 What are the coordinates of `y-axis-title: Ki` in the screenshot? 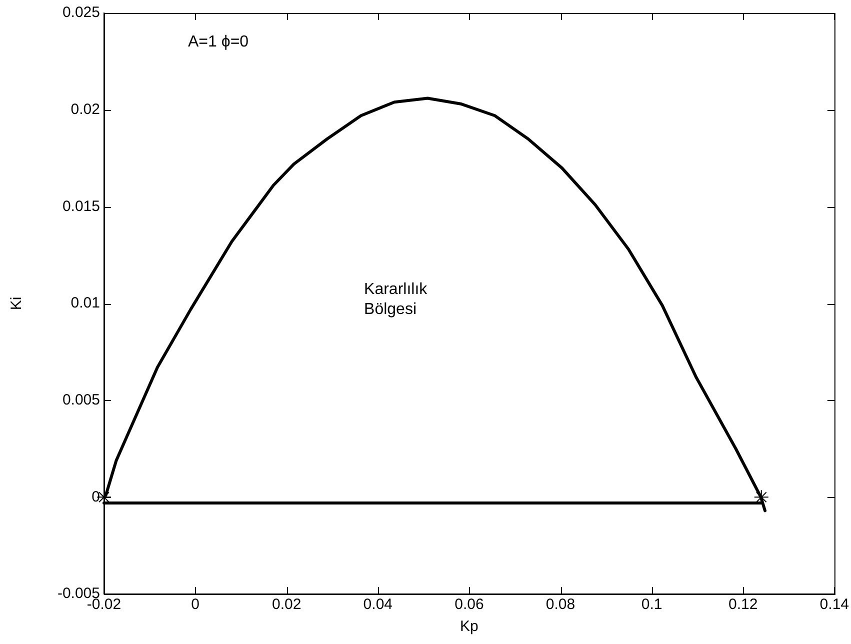 It's located at (17, 303).